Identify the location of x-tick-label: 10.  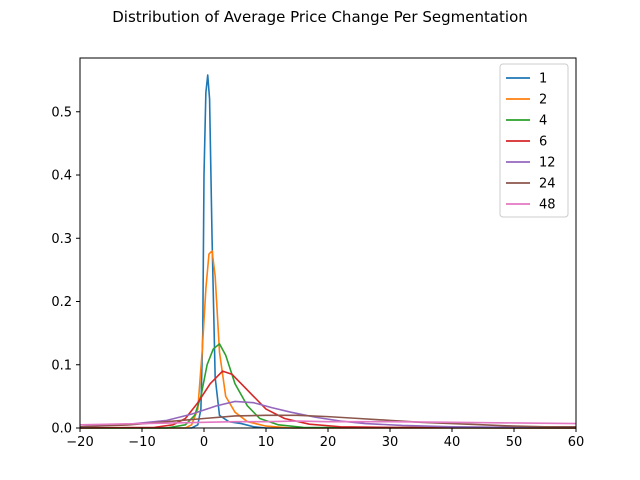
(266, 442).